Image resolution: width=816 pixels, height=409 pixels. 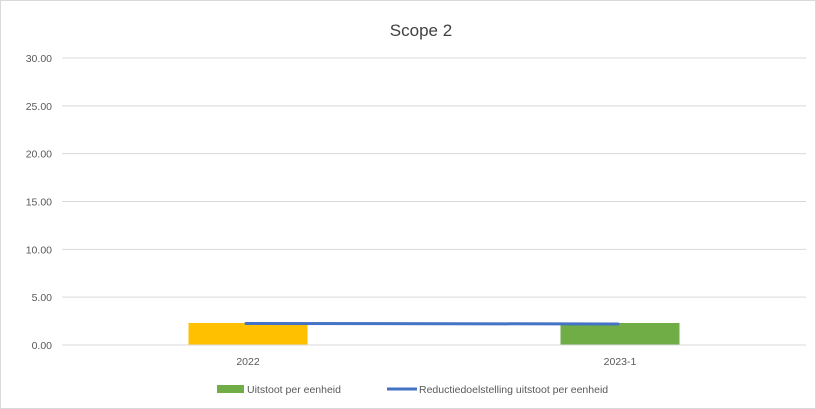 What do you see at coordinates (39, 250) in the screenshot?
I see `y-tick-label: 10.00` at bounding box center [39, 250].